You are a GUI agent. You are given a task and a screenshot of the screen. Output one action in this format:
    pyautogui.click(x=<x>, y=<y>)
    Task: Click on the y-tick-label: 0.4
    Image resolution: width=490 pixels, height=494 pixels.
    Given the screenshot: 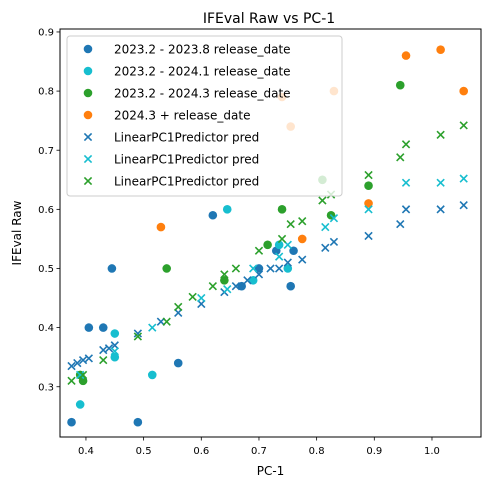 What is the action you would take?
    pyautogui.click(x=46, y=328)
    